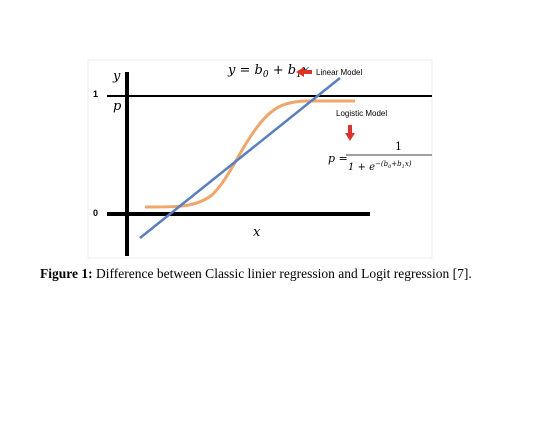 The width and height of the screenshot is (552, 436). I want to click on caption-label: Figure 1:, so click(66, 273).